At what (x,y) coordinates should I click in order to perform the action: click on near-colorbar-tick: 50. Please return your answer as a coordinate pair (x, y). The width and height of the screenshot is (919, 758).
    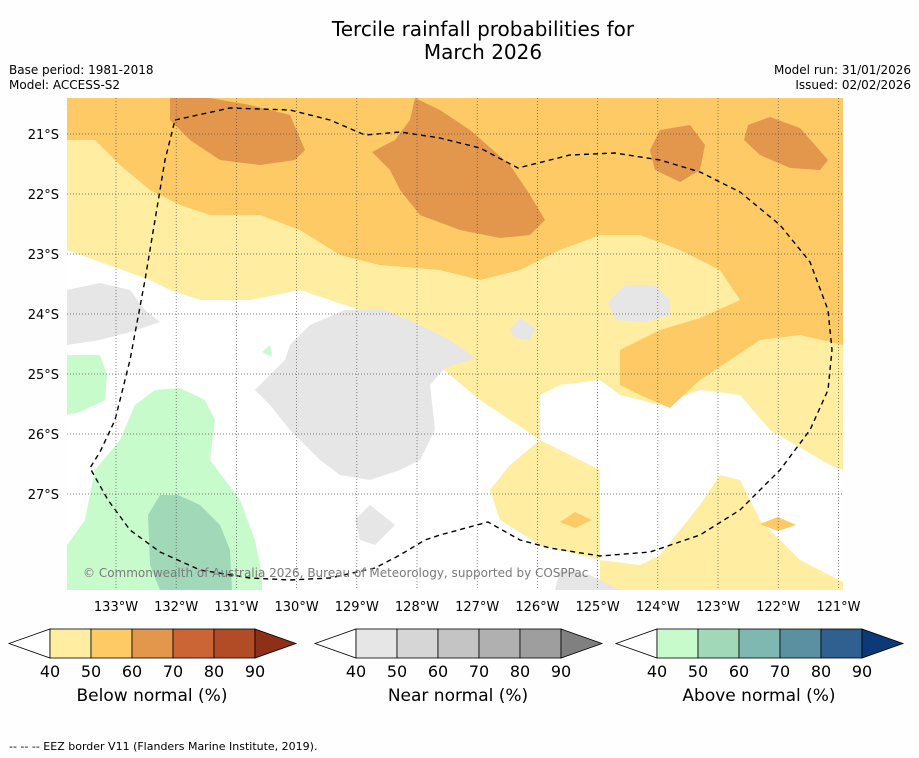
    Looking at the image, I should click on (397, 671).